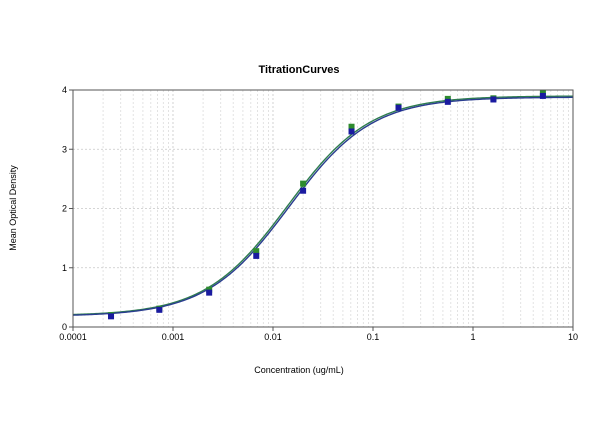 The height and width of the screenshot is (447, 600). What do you see at coordinates (64, 90) in the screenshot?
I see `y-tick-label: 4` at bounding box center [64, 90].